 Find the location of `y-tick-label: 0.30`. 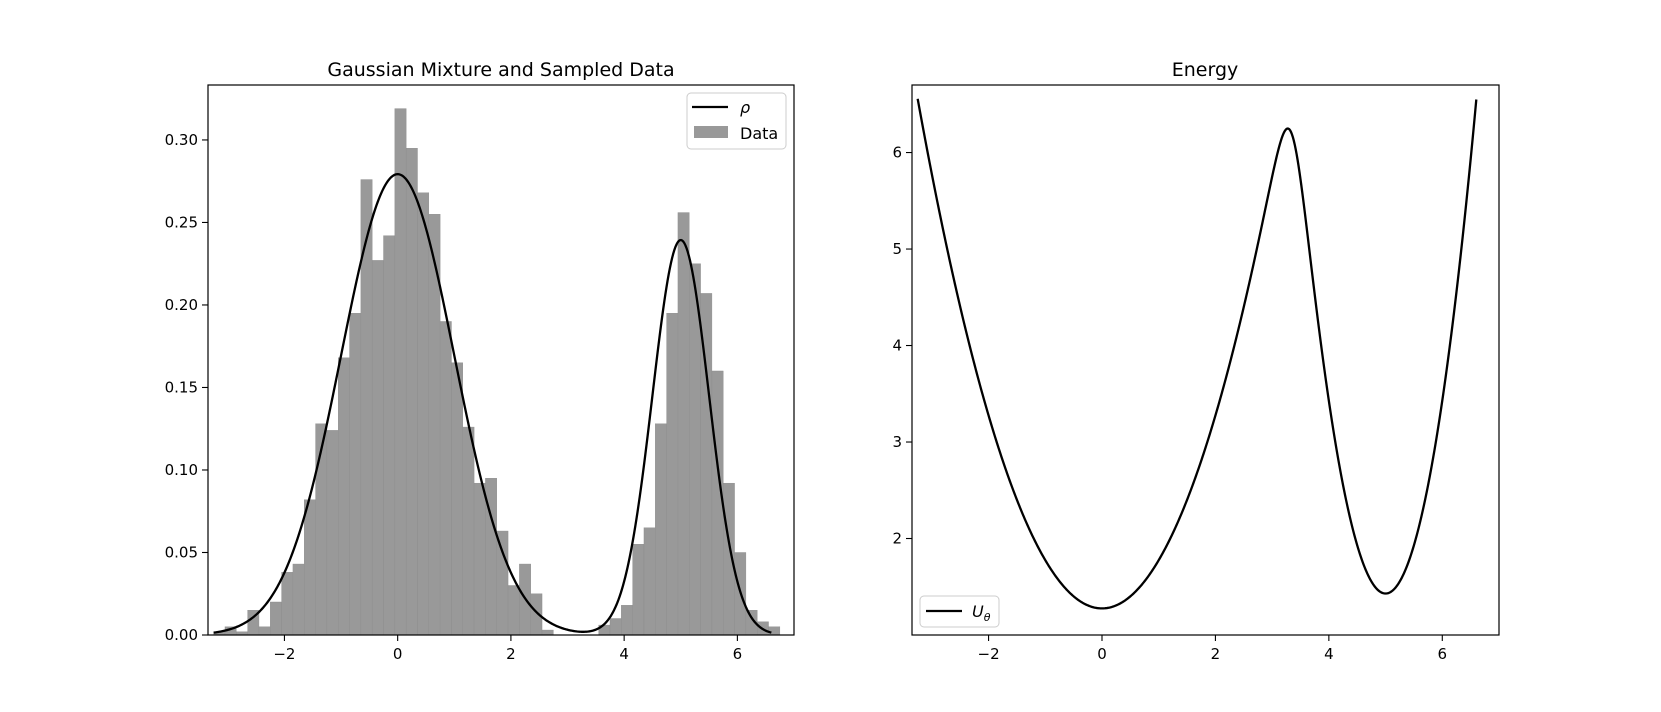

y-tick-label: 0.30 is located at coordinates (181, 140).